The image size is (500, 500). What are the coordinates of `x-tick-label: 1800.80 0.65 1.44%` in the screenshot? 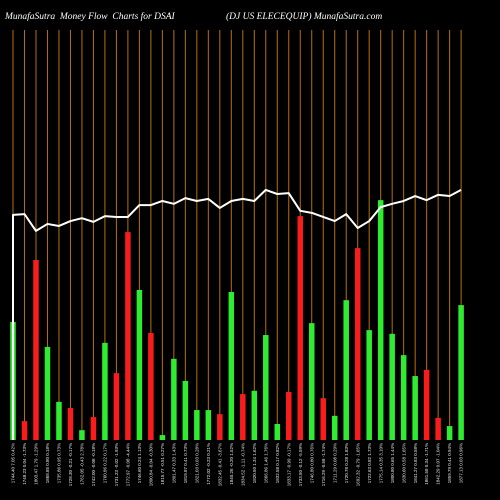 It's located at (392, 463).